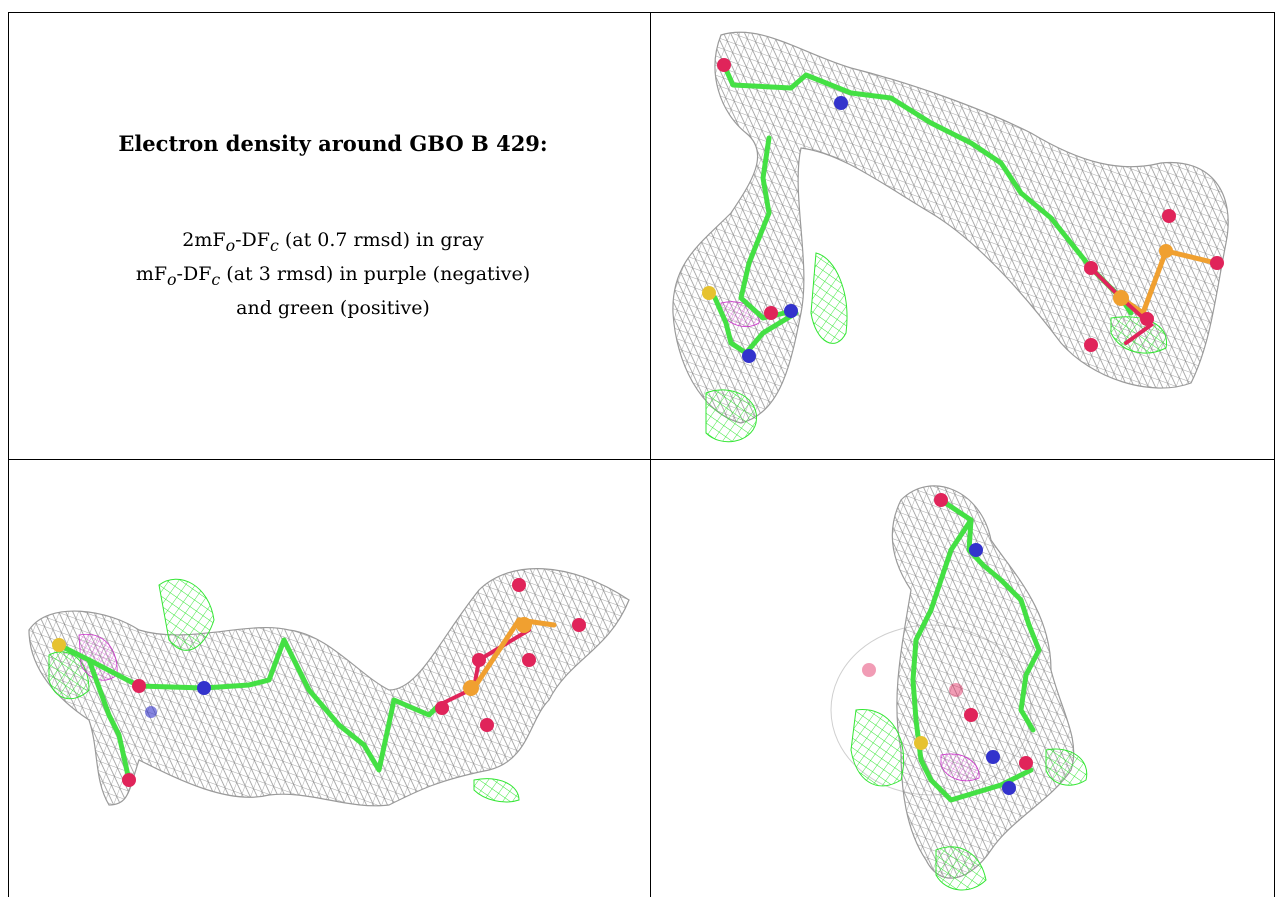 The width and height of the screenshot is (1276, 897). I want to click on caption-line-2fo-dfc: 2mFo-DFc (at 0.7 rmsd) in gray, so click(333, 242).